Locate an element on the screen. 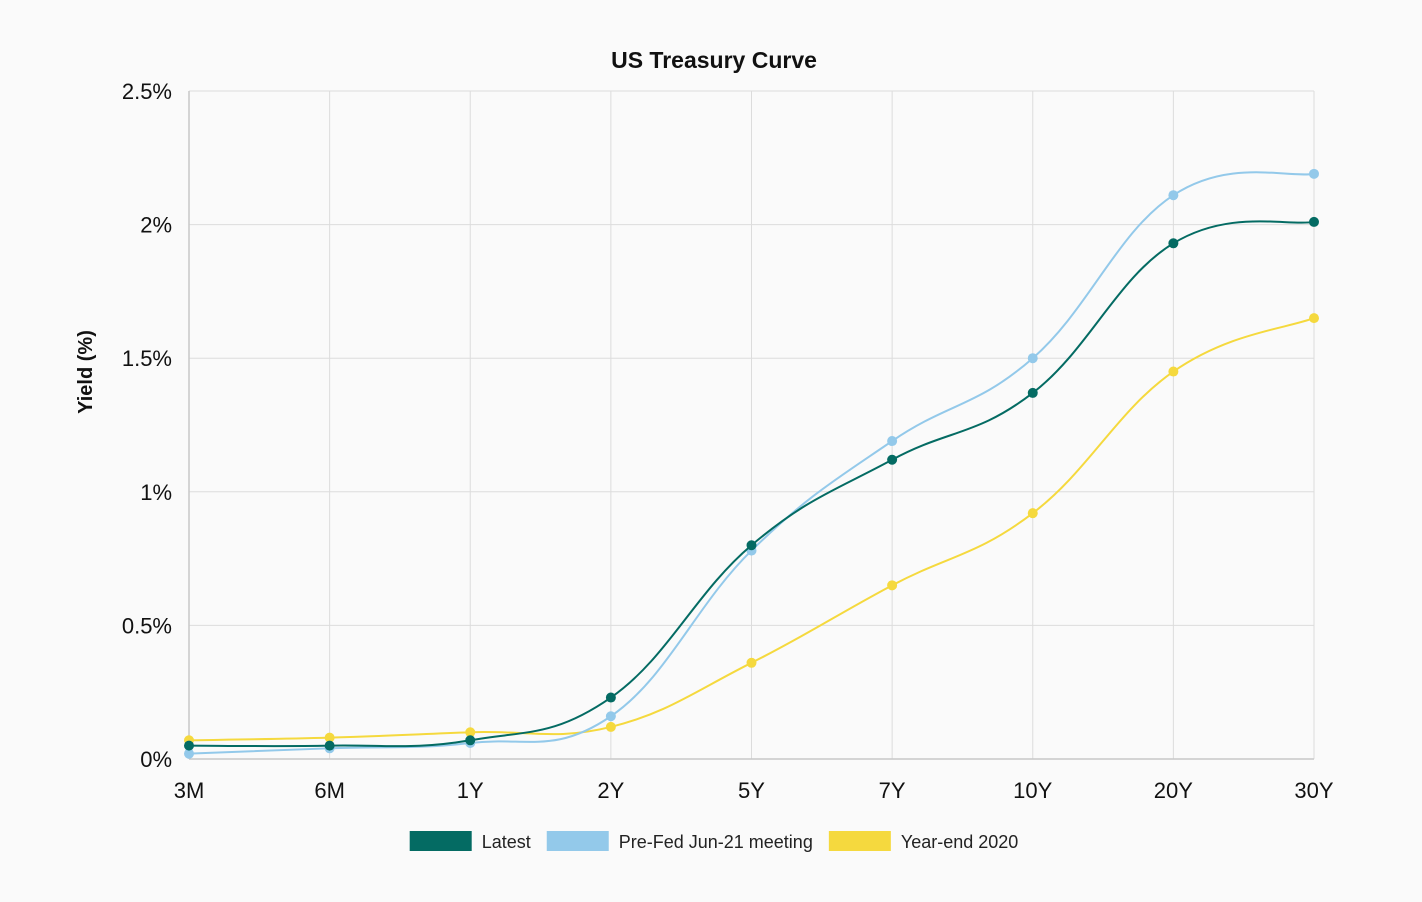  x-tick-label: 7Y is located at coordinates (892, 790).